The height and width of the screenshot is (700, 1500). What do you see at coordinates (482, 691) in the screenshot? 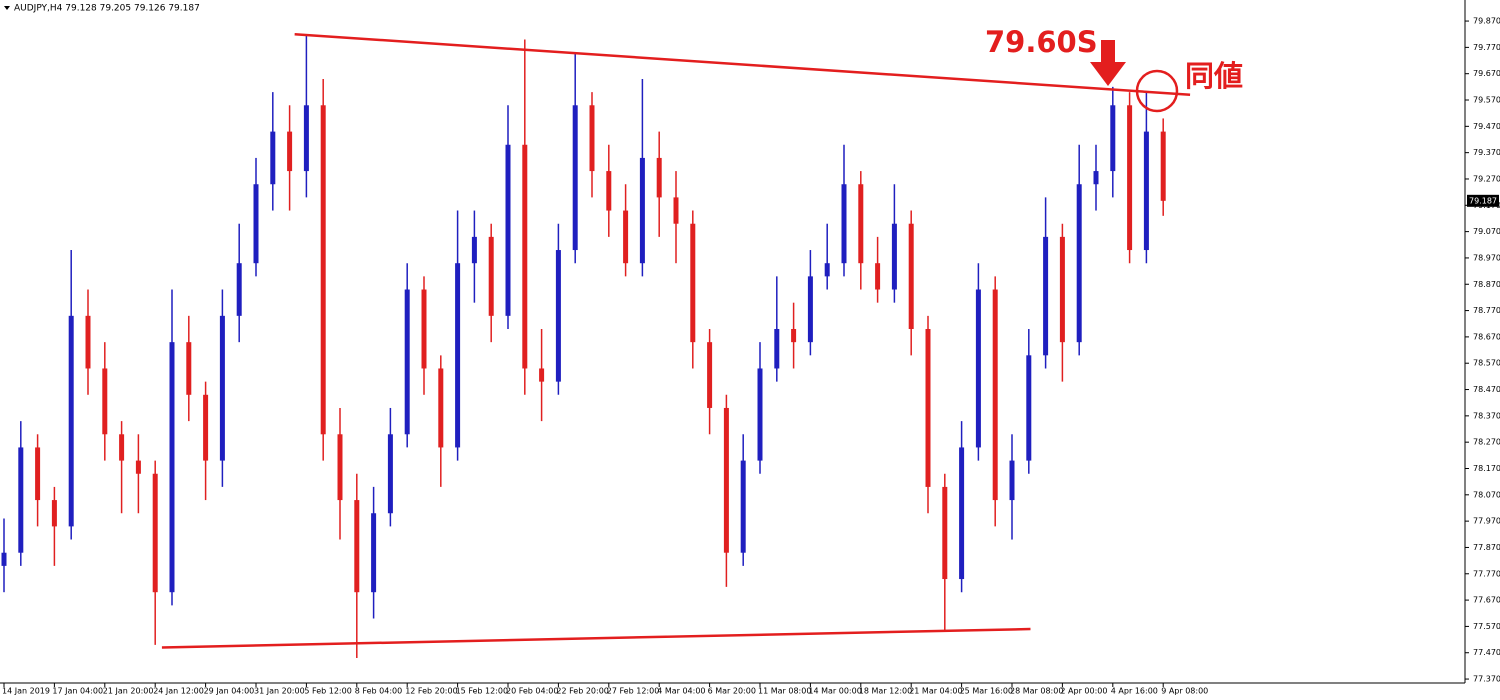
I see `x-tick-label: 15 Feb 12:00` at bounding box center [482, 691].